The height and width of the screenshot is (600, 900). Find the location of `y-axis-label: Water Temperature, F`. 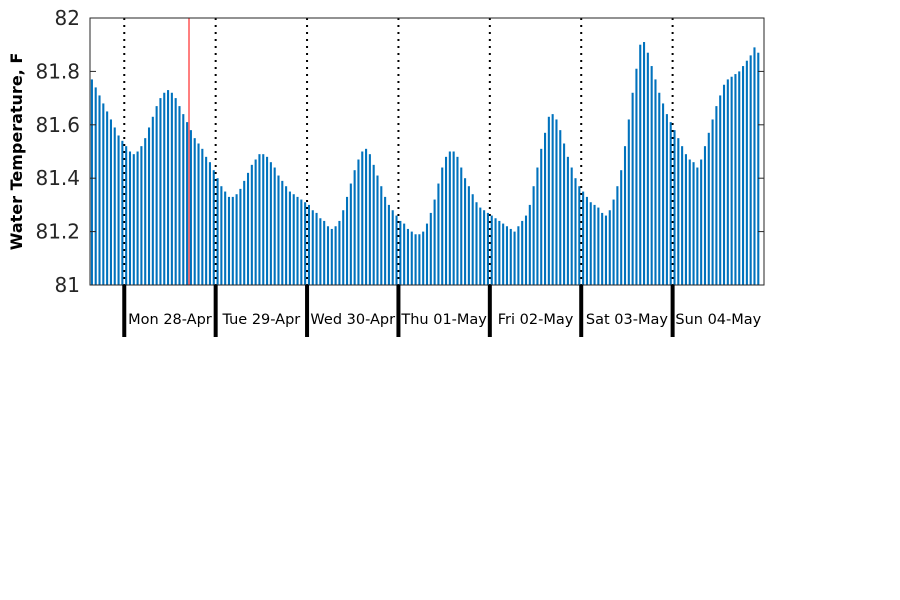

y-axis-label: Water Temperature, F is located at coordinates (16, 152).